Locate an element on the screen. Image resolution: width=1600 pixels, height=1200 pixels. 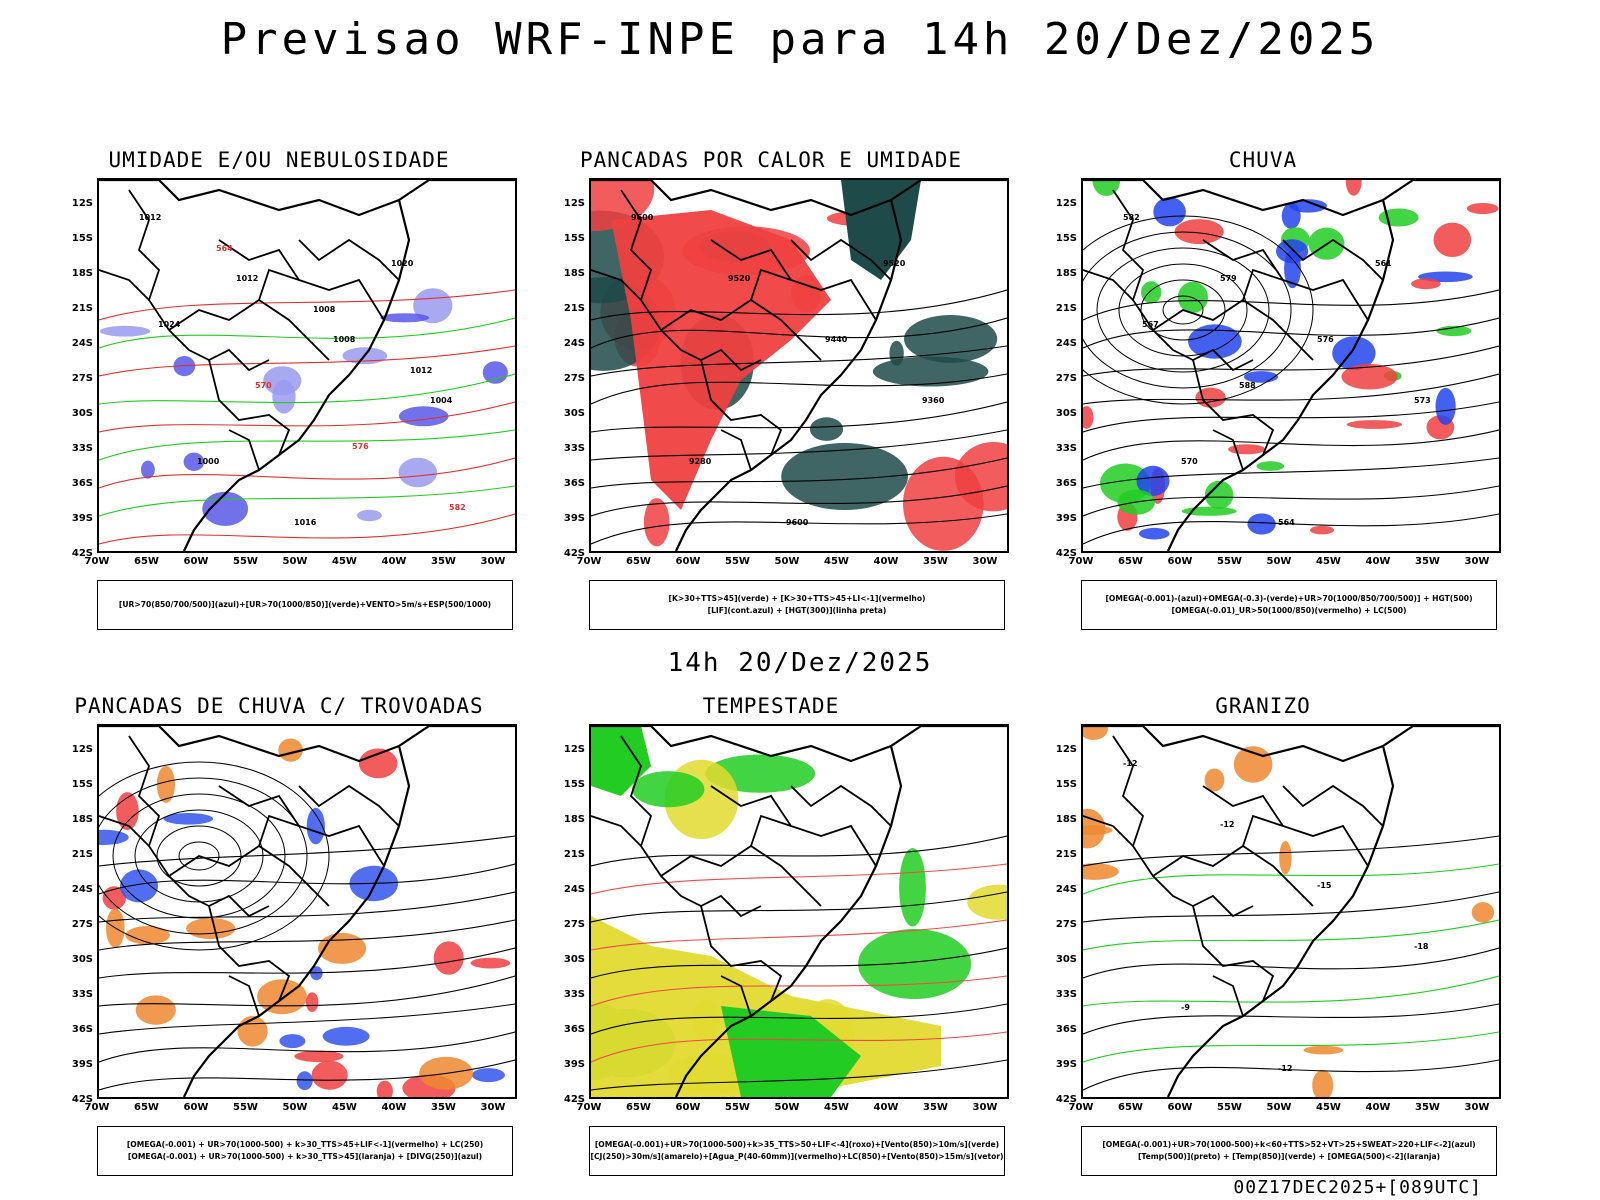
lat-label: 36S is located at coordinates (574, 483).